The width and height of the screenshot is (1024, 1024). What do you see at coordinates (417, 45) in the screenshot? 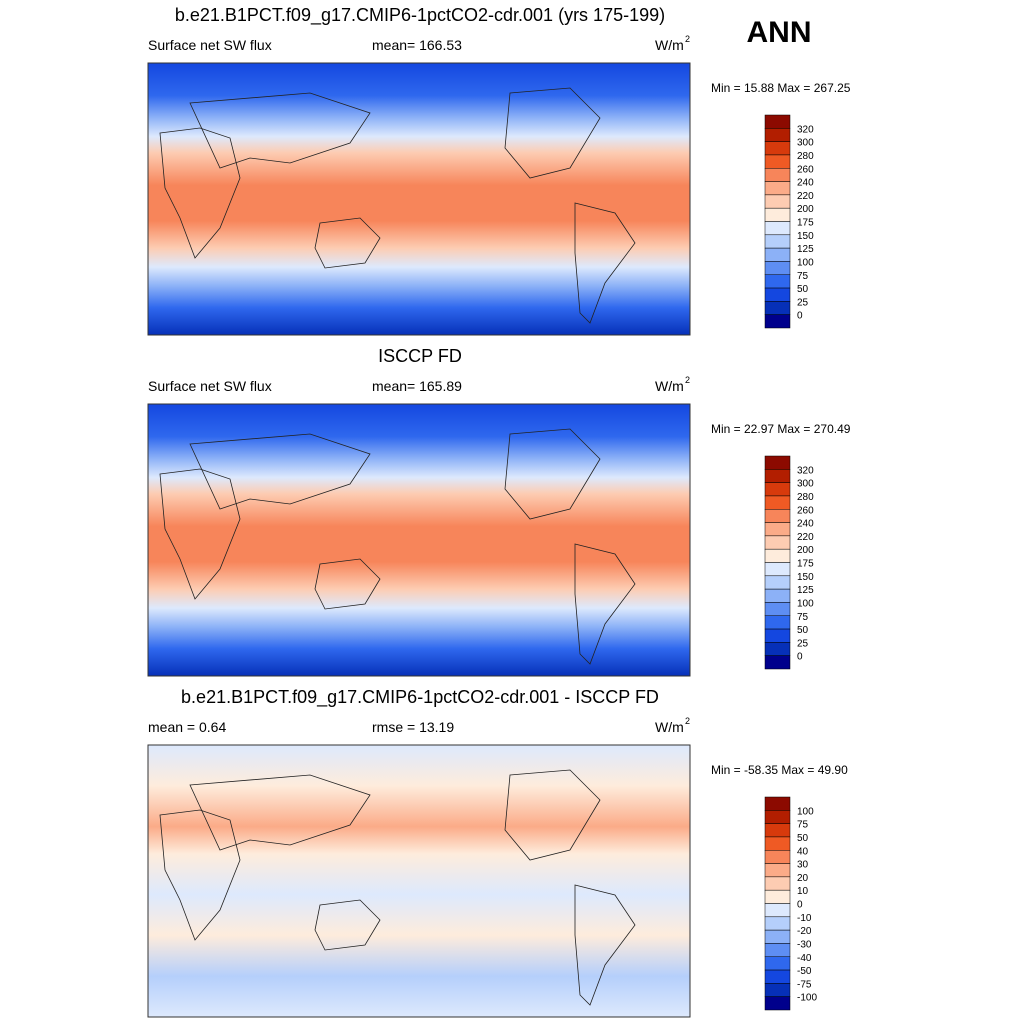
I see `panel-center-label: mean= 166.53` at bounding box center [417, 45].